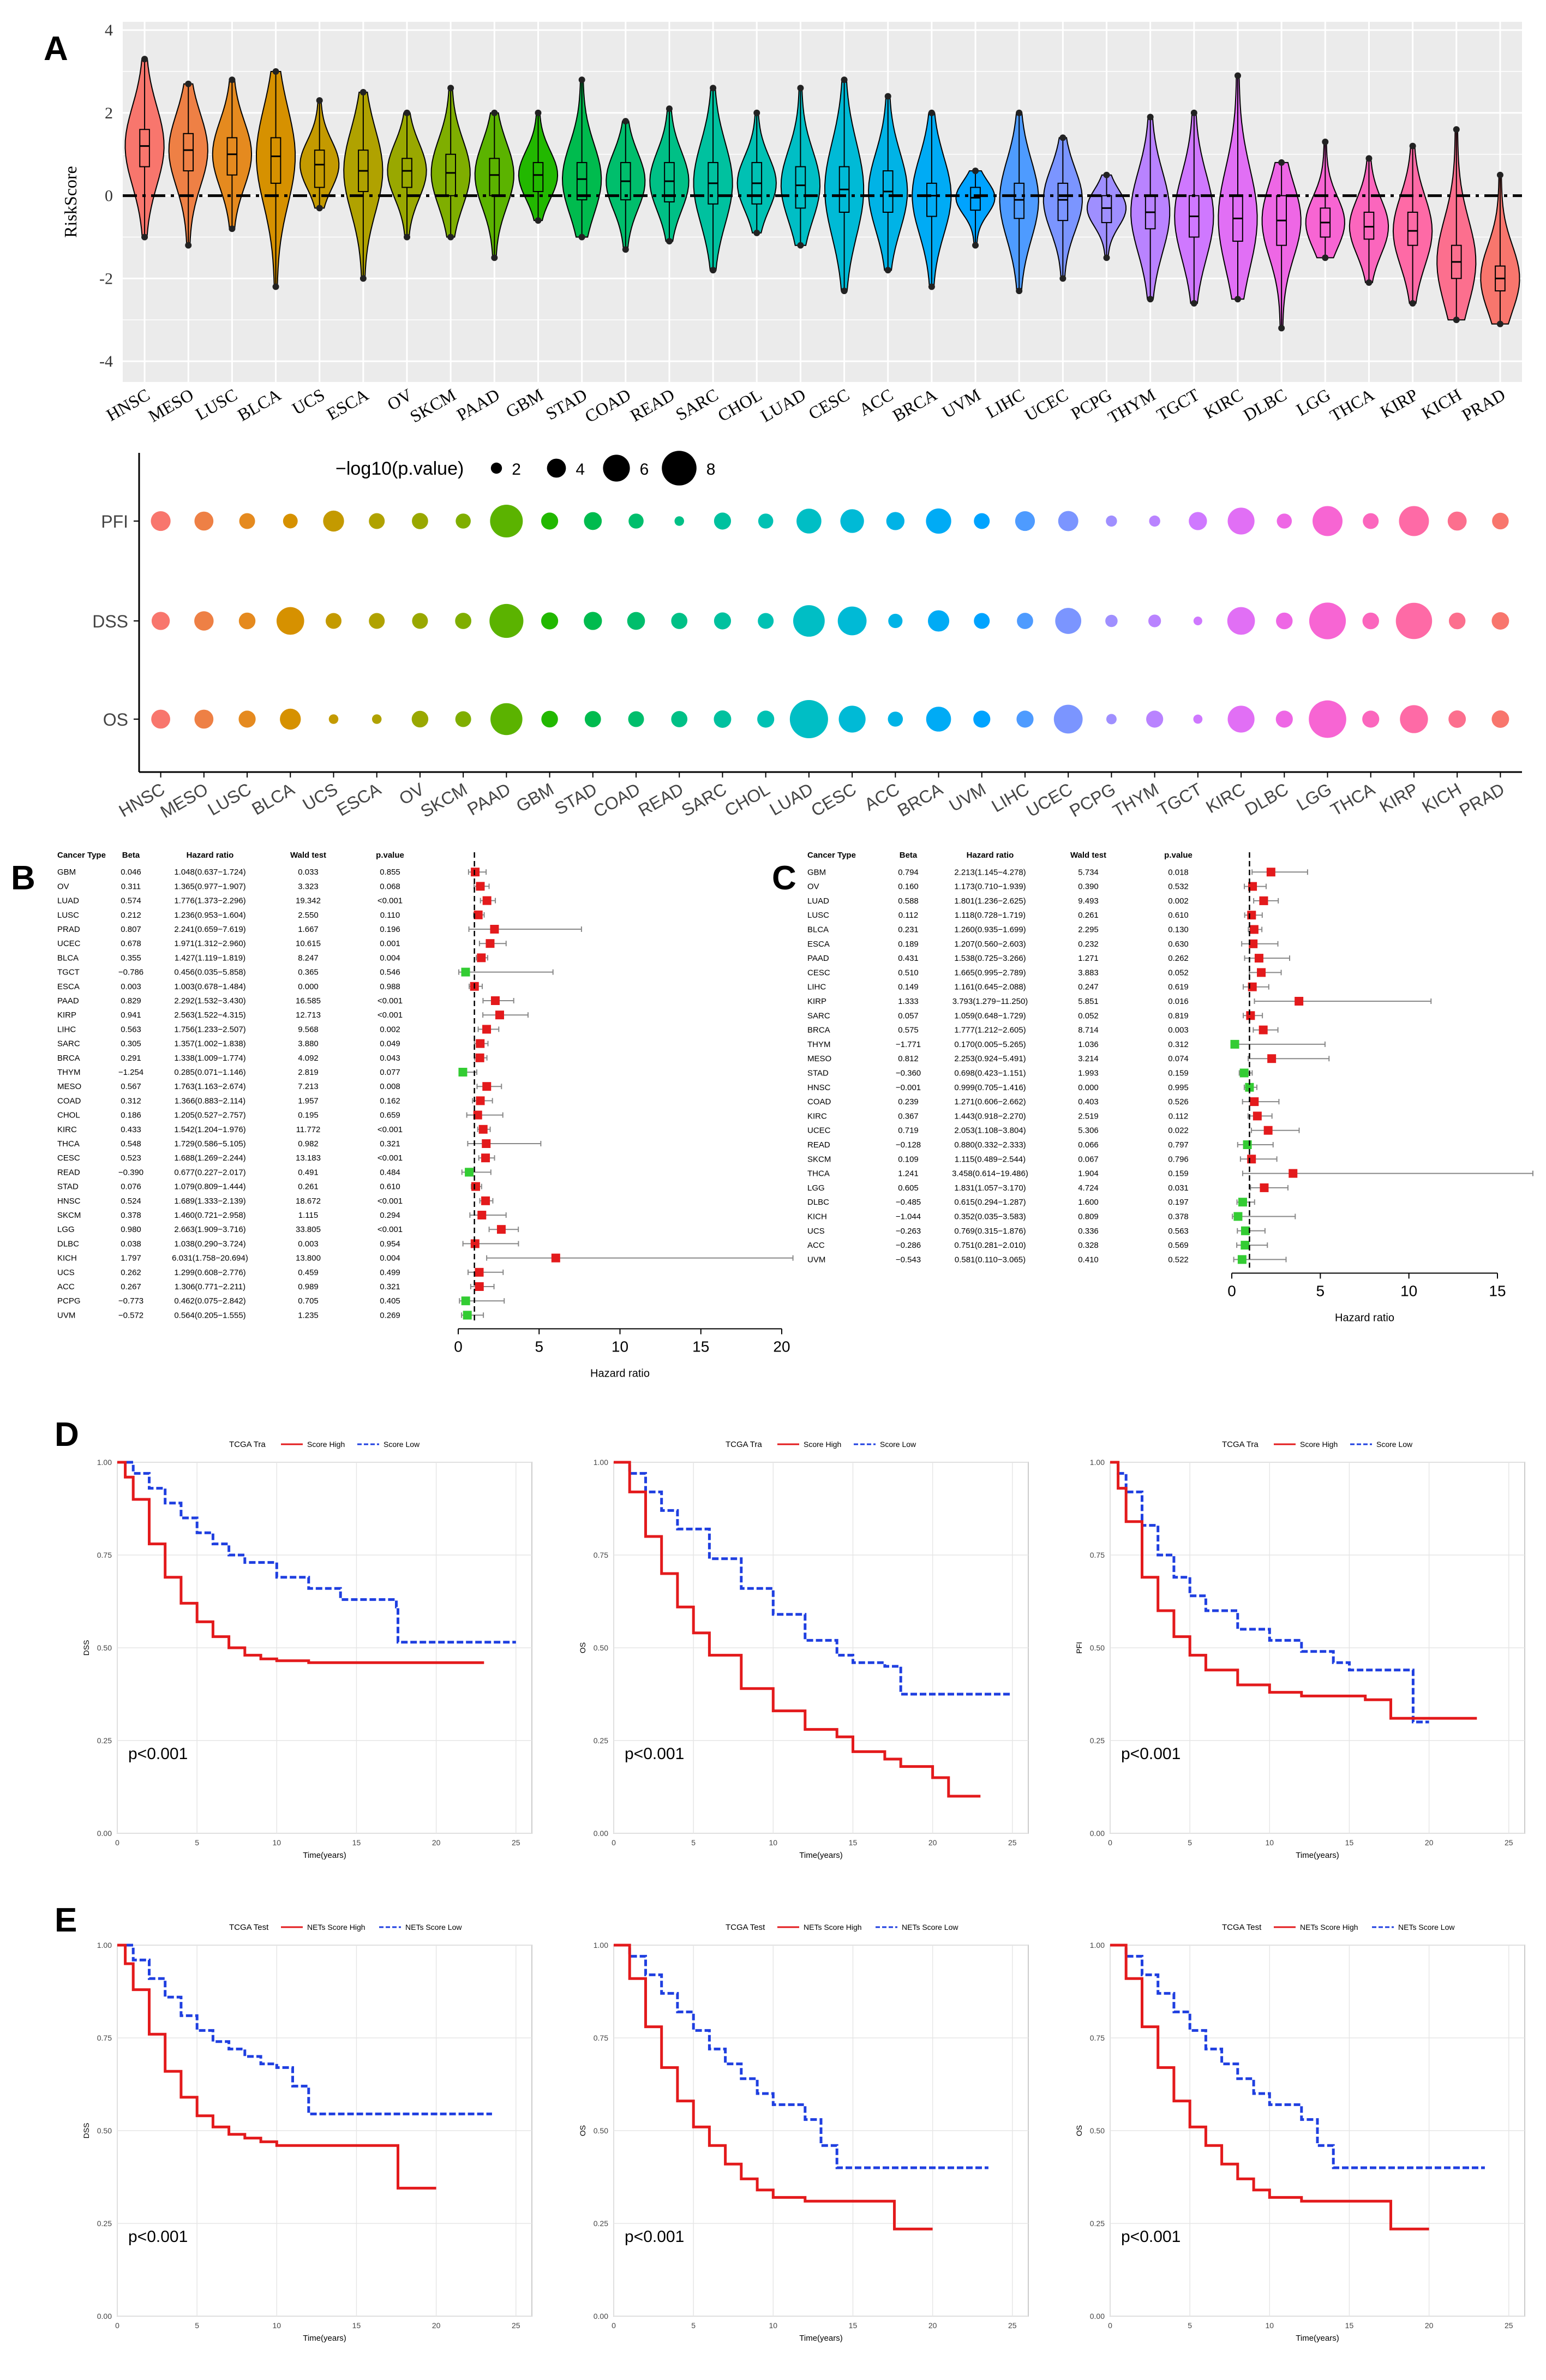  I want to click on row-wald: 0.705, so click(308, 1301).